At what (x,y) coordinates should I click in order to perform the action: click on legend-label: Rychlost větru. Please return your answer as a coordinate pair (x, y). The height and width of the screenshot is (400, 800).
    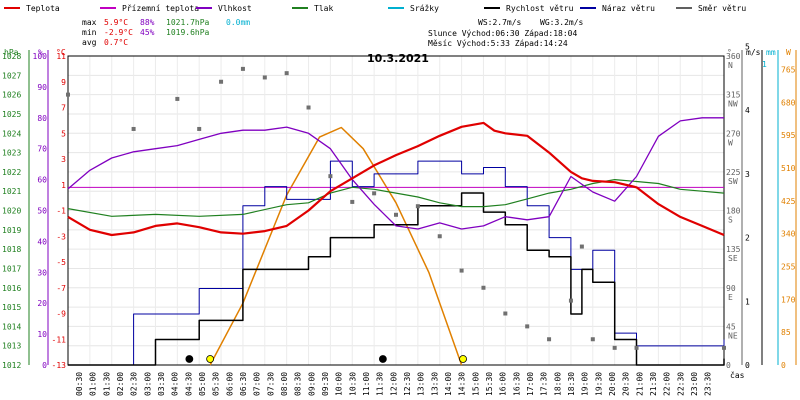
    Looking at the image, I should click on (540, 8).